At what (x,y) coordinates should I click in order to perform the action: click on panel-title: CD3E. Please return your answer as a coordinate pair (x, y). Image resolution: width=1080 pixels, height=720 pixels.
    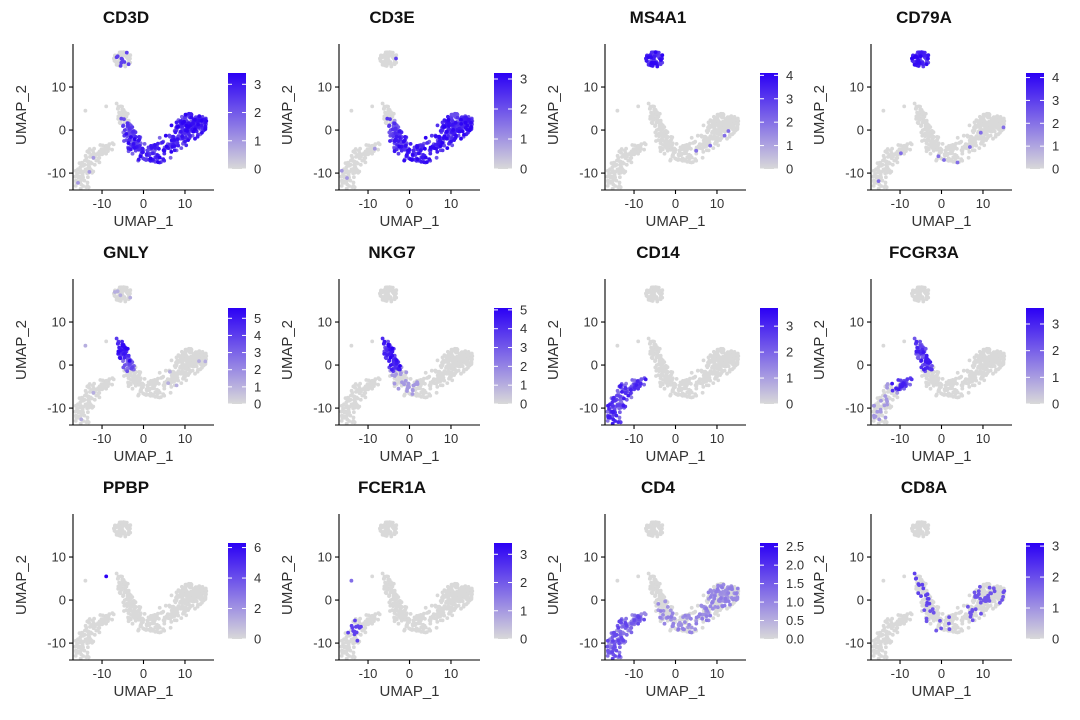
    Looking at the image, I should click on (392, 17).